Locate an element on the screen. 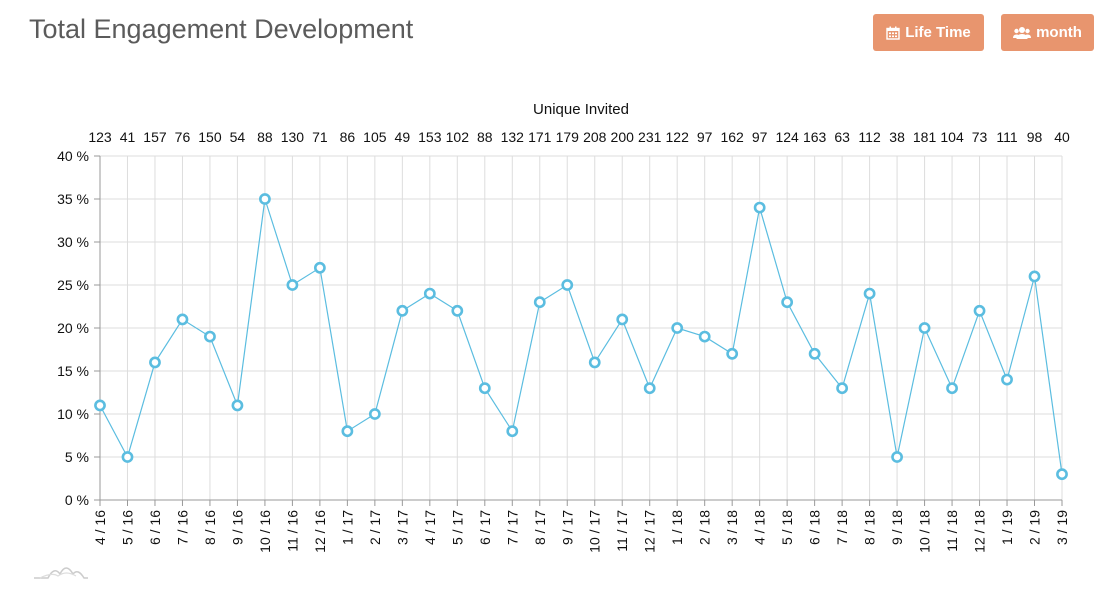 Image resolution: width=1109 pixels, height=600 pixels. y-tick-label: 25 % is located at coordinates (73, 285).